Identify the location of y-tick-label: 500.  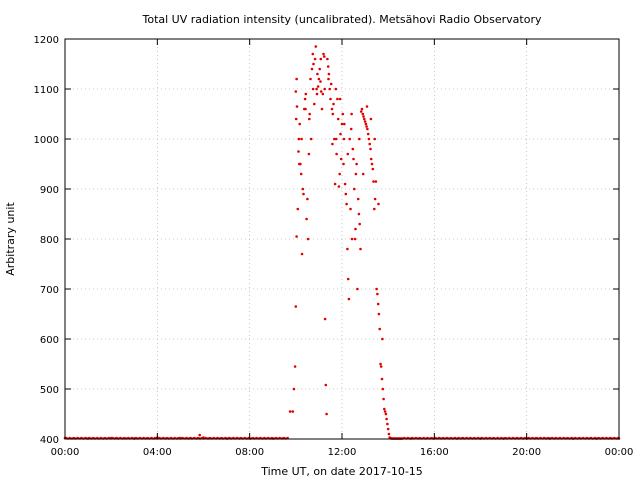
(49, 390).